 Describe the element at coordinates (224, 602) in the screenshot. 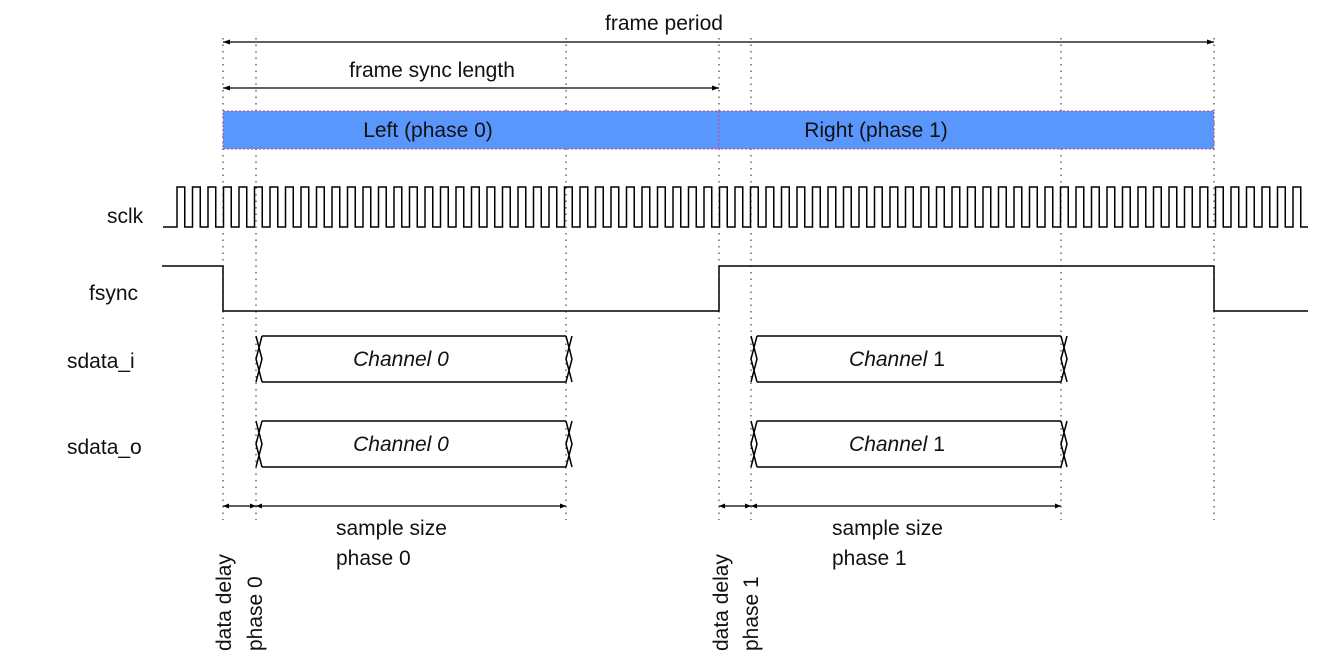

I see `data-delay-0-line1: data delay` at that location.